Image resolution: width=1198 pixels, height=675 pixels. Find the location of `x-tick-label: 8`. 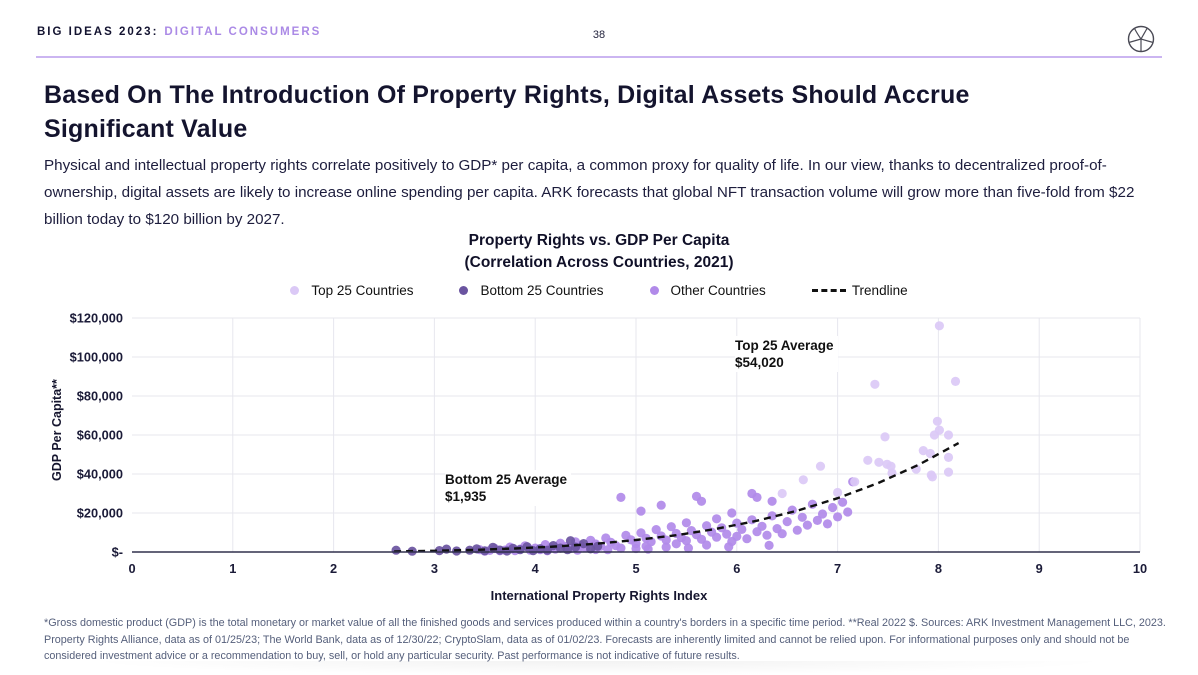

x-tick-label: 8 is located at coordinates (938, 568).